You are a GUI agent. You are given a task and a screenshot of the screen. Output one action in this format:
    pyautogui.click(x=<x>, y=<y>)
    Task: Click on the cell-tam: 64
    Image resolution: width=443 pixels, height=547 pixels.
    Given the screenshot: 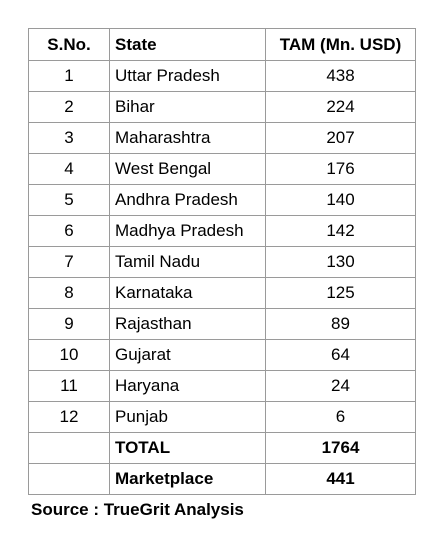 What is the action you would take?
    pyautogui.click(x=340, y=355)
    